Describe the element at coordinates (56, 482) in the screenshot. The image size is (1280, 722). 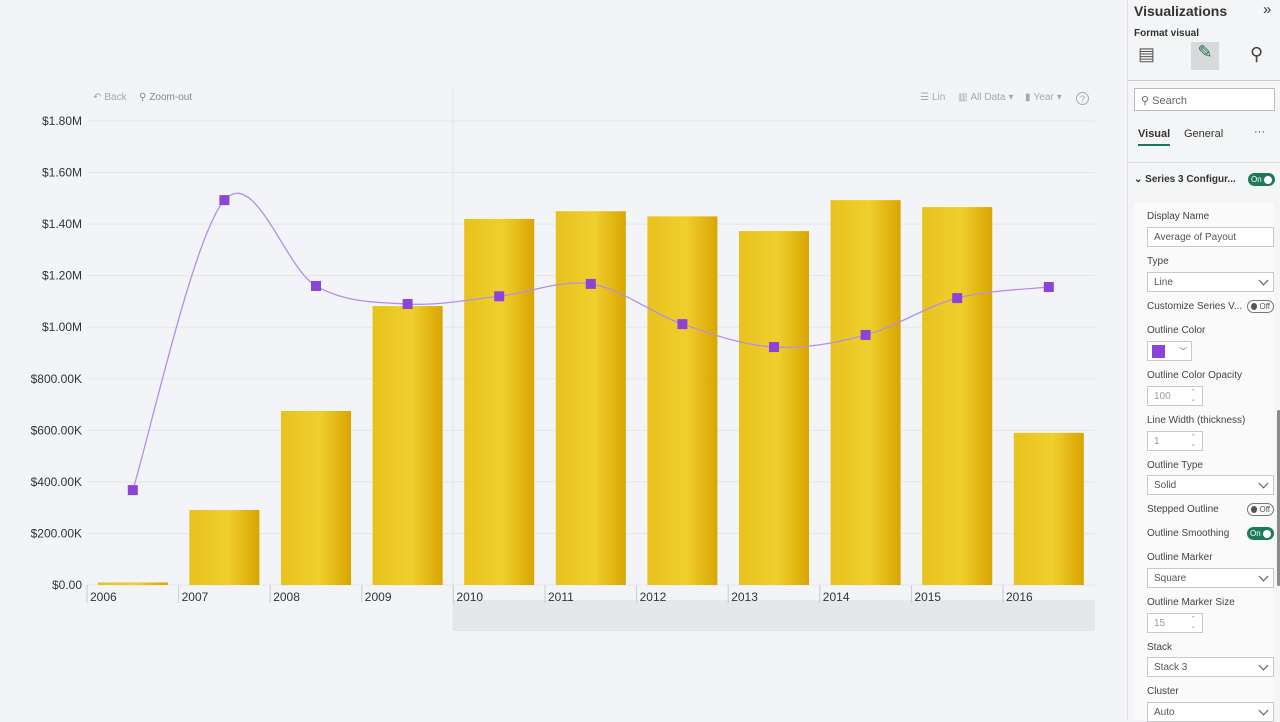
I see `y-tick-label: $400.00K` at that location.